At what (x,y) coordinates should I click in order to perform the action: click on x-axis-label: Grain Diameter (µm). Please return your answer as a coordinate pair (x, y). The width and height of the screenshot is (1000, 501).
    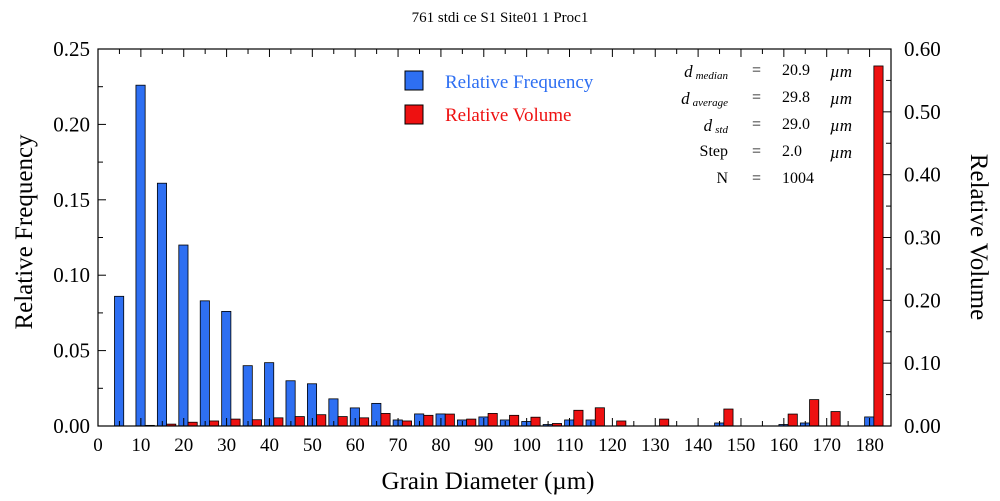
    Looking at the image, I should click on (488, 481).